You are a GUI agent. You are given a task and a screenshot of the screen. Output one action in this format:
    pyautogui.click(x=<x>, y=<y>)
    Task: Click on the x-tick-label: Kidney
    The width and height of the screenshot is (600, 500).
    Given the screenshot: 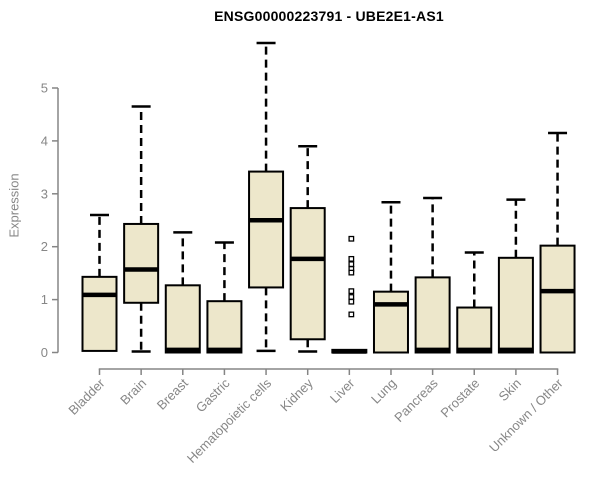 What is the action you would take?
    pyautogui.click(x=296, y=394)
    